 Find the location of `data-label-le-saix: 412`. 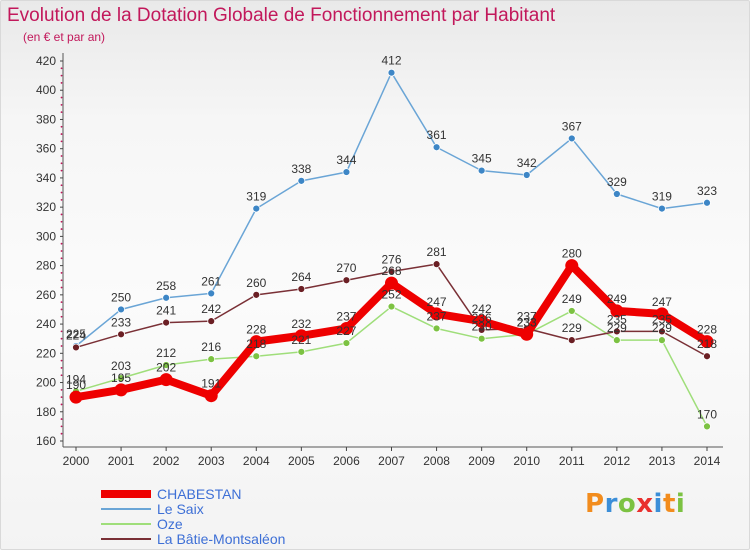

data-label-le-saix: 412 is located at coordinates (391, 61).